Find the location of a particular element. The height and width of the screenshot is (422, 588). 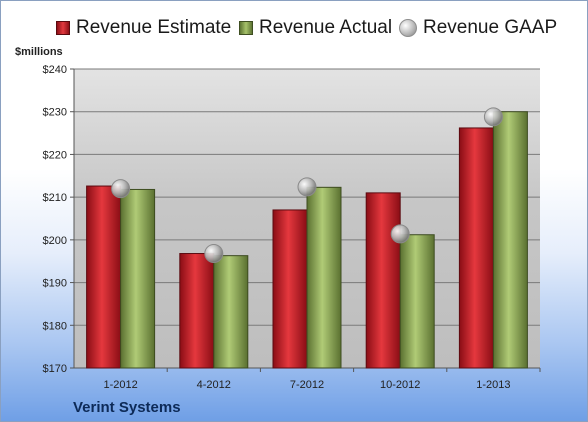

legend-item-actual: Revenue Actual is located at coordinates (315, 28).